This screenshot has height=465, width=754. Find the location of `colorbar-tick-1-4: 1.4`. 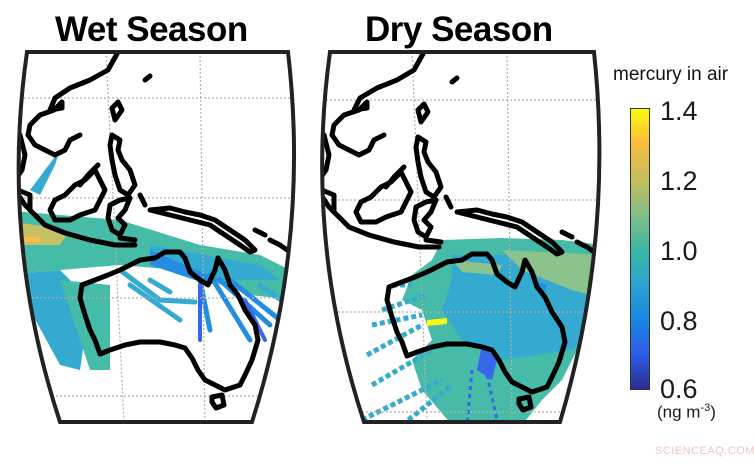

colorbar-tick-1-4: 1.4 is located at coordinates (679, 111).